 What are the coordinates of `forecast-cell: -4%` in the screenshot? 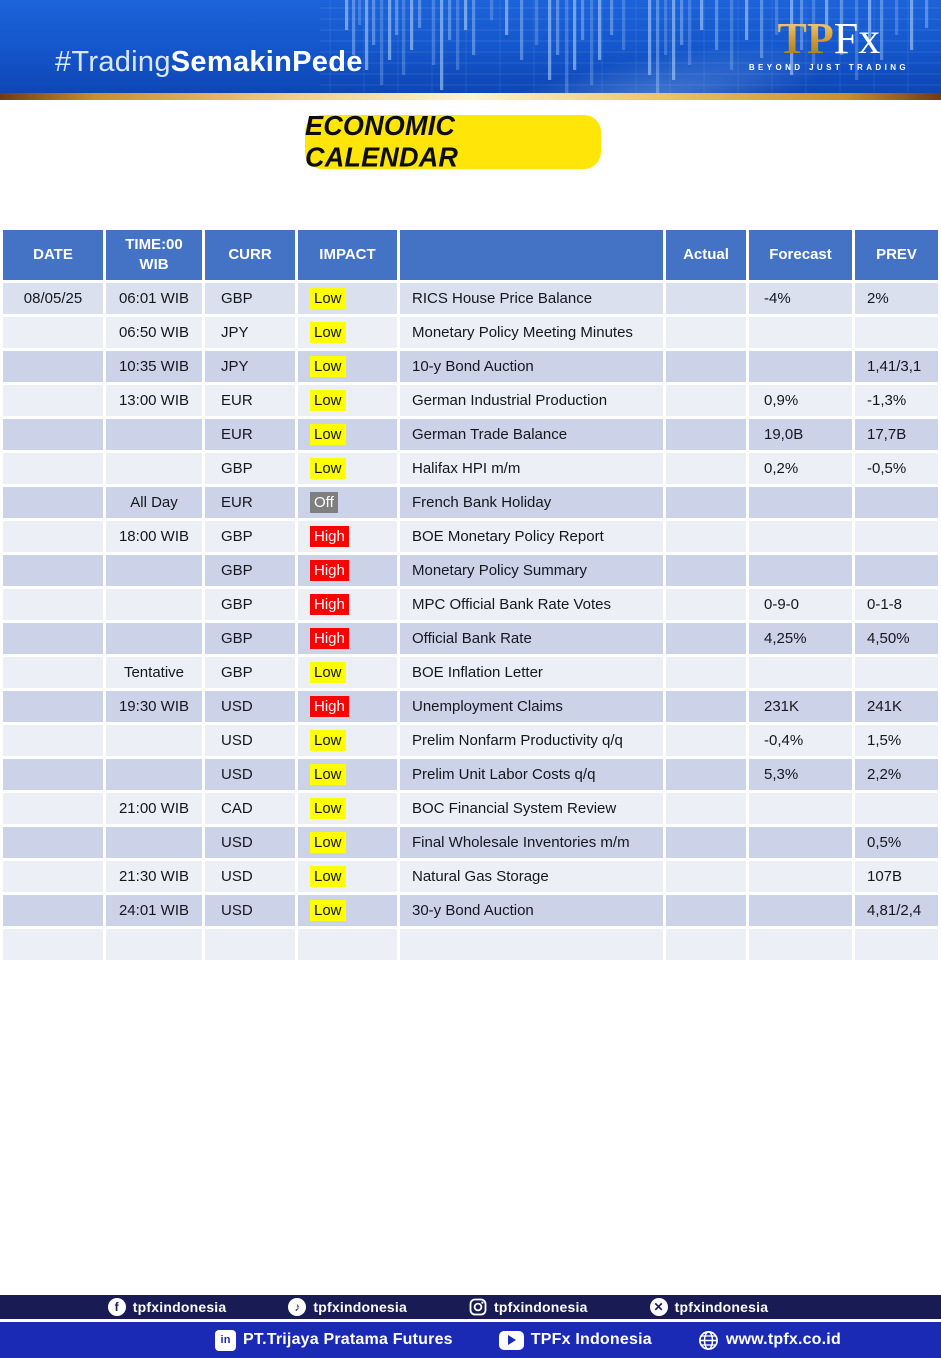 It's located at (800, 298).